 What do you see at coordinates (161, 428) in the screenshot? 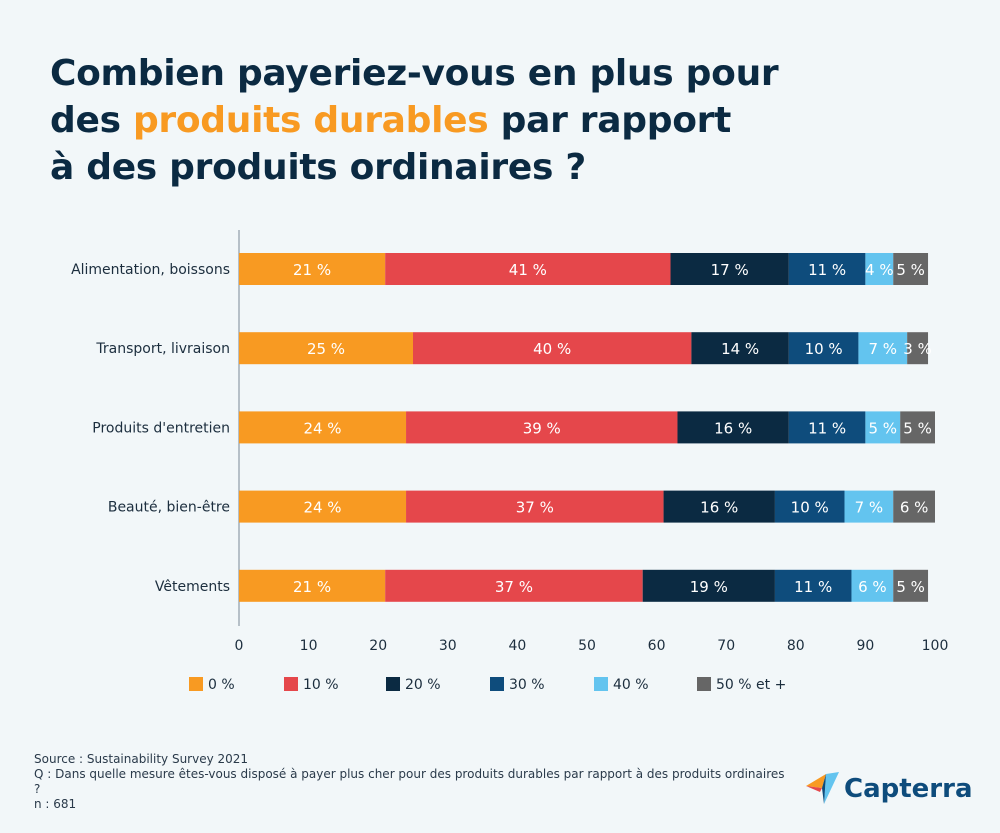
I see `category-label: Produits d'entretien` at bounding box center [161, 428].